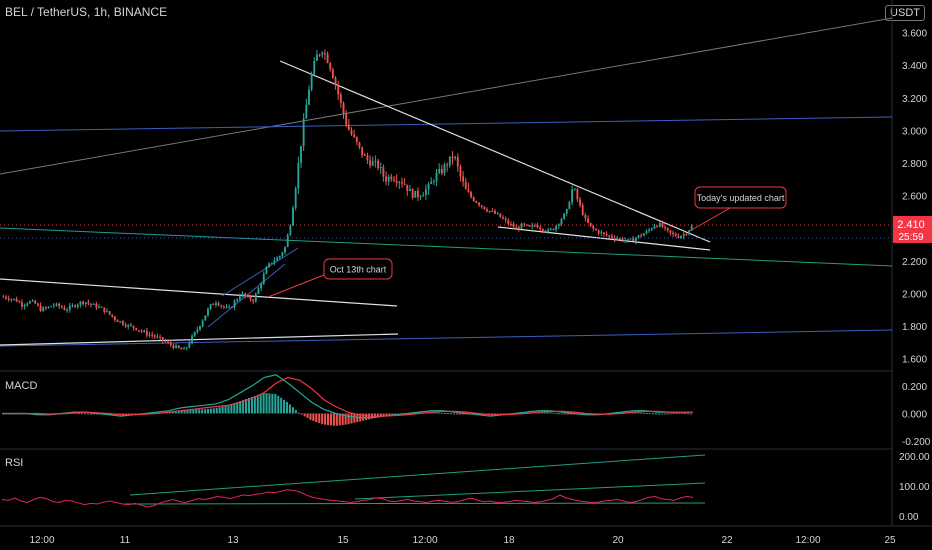  Describe the element at coordinates (41, 540) in the screenshot. I see `time-tick-label: 12:00` at that location.